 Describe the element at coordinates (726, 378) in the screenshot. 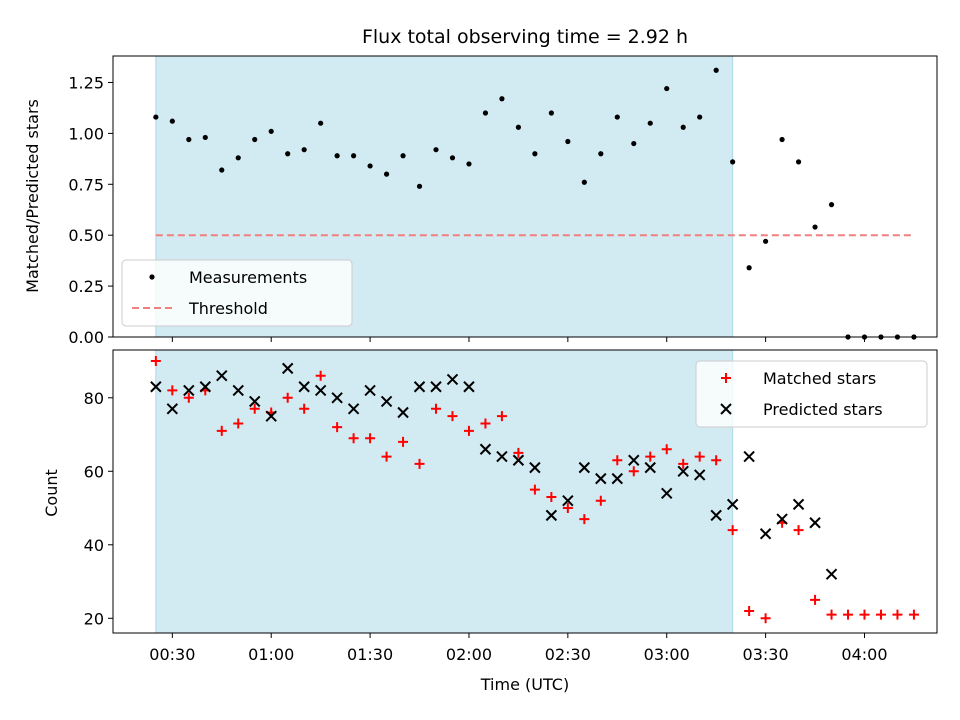

I see `legend-marker-matched` at that location.